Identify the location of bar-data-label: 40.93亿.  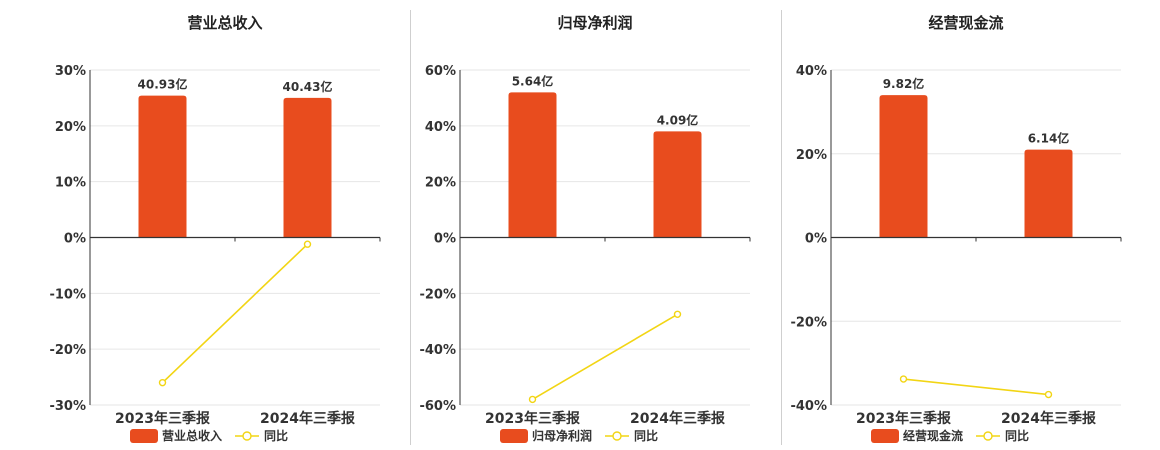
(163, 84).